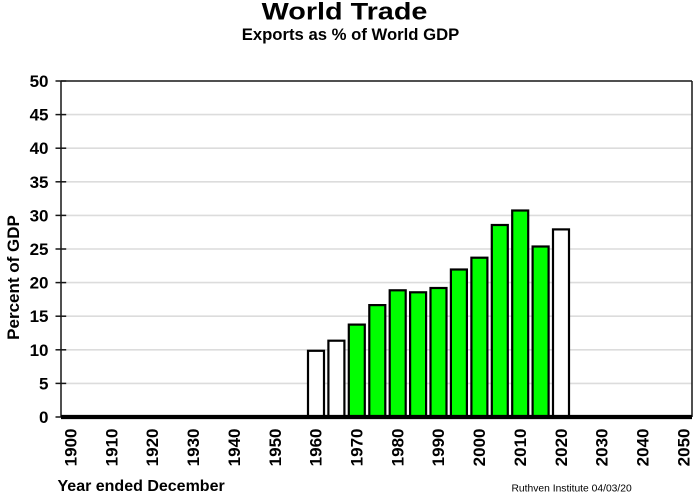 The image size is (700, 495). I want to click on svg-text: 2040, so click(642, 448).